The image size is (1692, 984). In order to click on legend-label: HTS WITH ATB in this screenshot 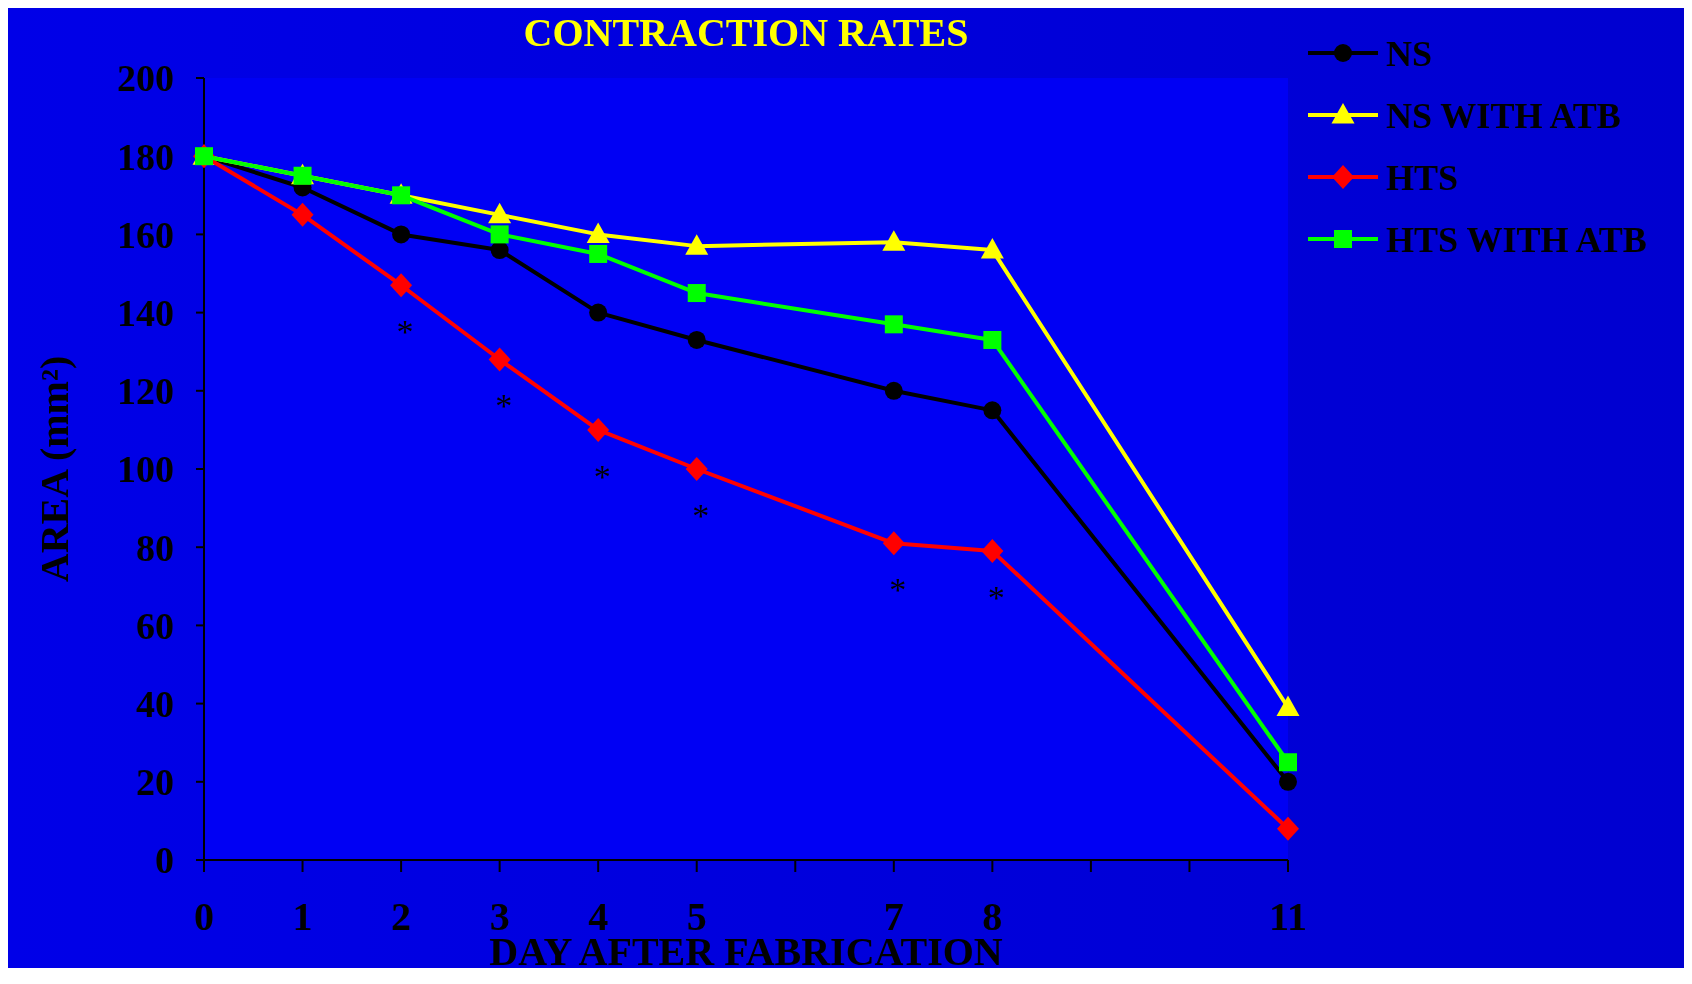, I will do `click(1516, 239)`.